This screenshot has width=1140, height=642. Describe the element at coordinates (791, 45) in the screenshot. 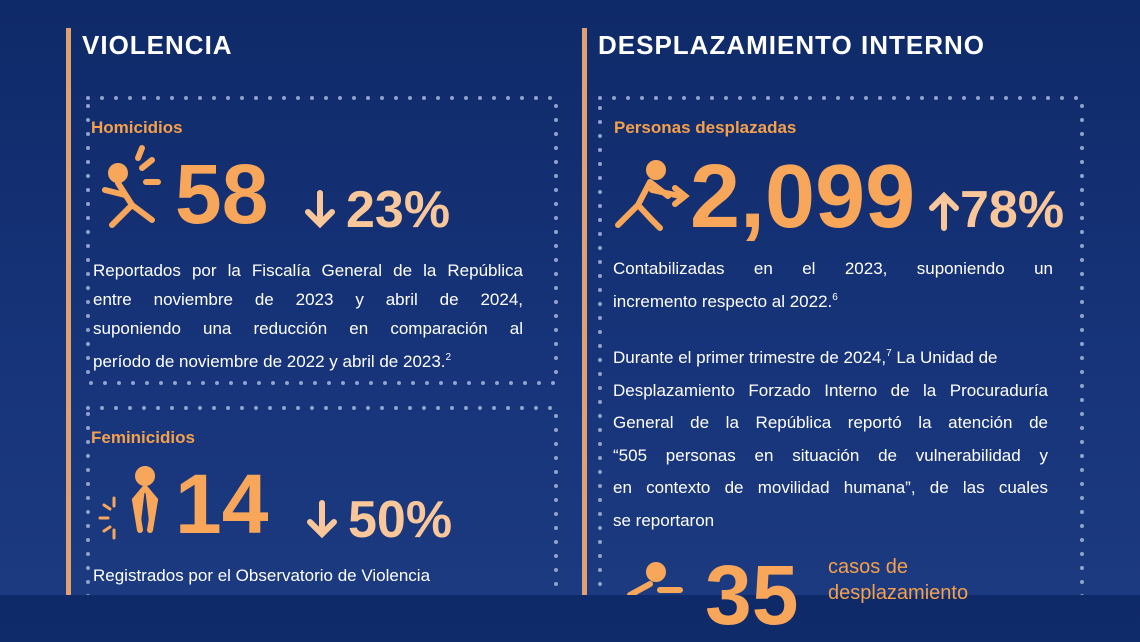

I see `section-title: DESPLAZAMIENTO INTERNO` at that location.